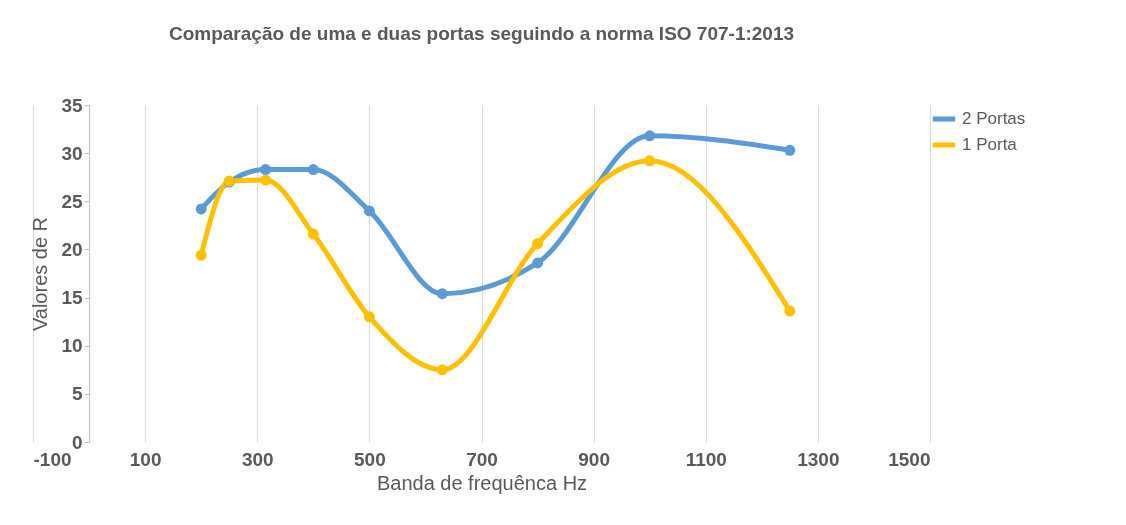  Describe the element at coordinates (482, 459) in the screenshot. I see `x-tick-label: 700` at that location.